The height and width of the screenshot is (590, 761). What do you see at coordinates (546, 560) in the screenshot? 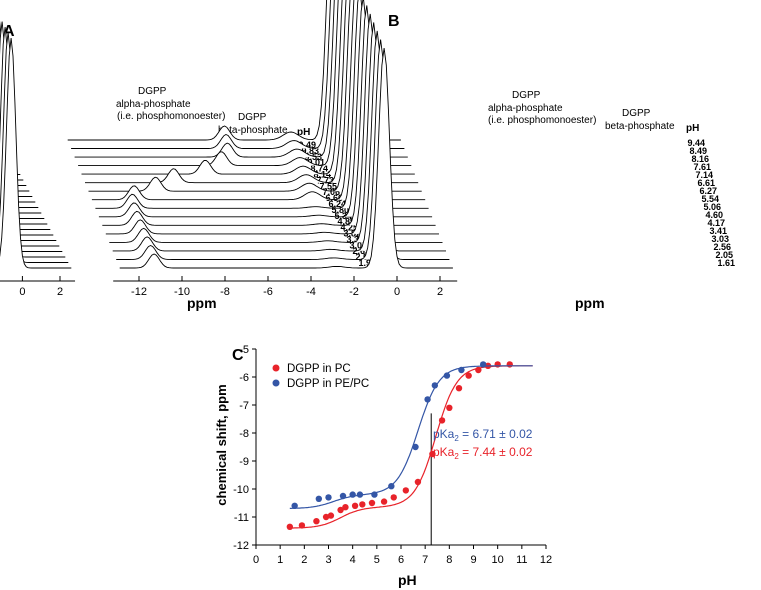
I see `x-tick-label: 12` at bounding box center [546, 560].